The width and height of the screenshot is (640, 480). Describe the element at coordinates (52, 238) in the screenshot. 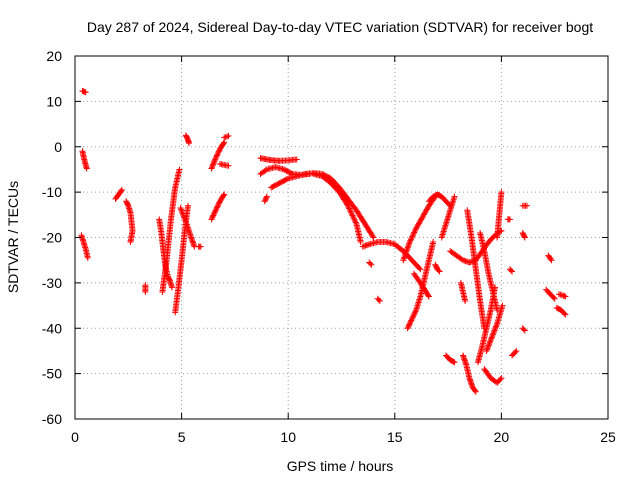

I see `y-tick-label: -20` at that location.